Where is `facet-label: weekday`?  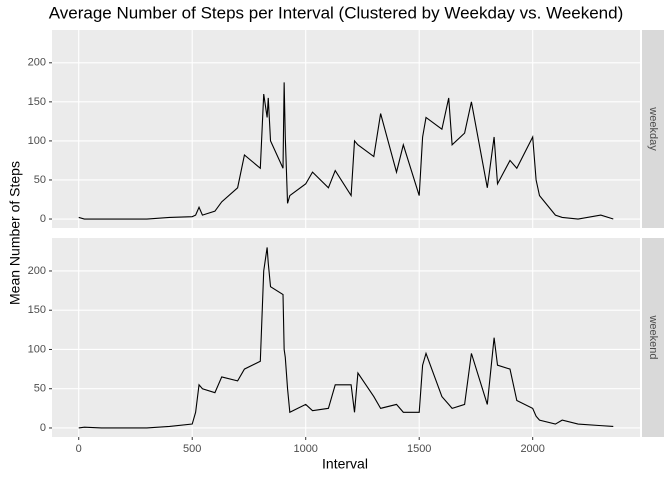 facet-label: weekday is located at coordinates (653, 128).